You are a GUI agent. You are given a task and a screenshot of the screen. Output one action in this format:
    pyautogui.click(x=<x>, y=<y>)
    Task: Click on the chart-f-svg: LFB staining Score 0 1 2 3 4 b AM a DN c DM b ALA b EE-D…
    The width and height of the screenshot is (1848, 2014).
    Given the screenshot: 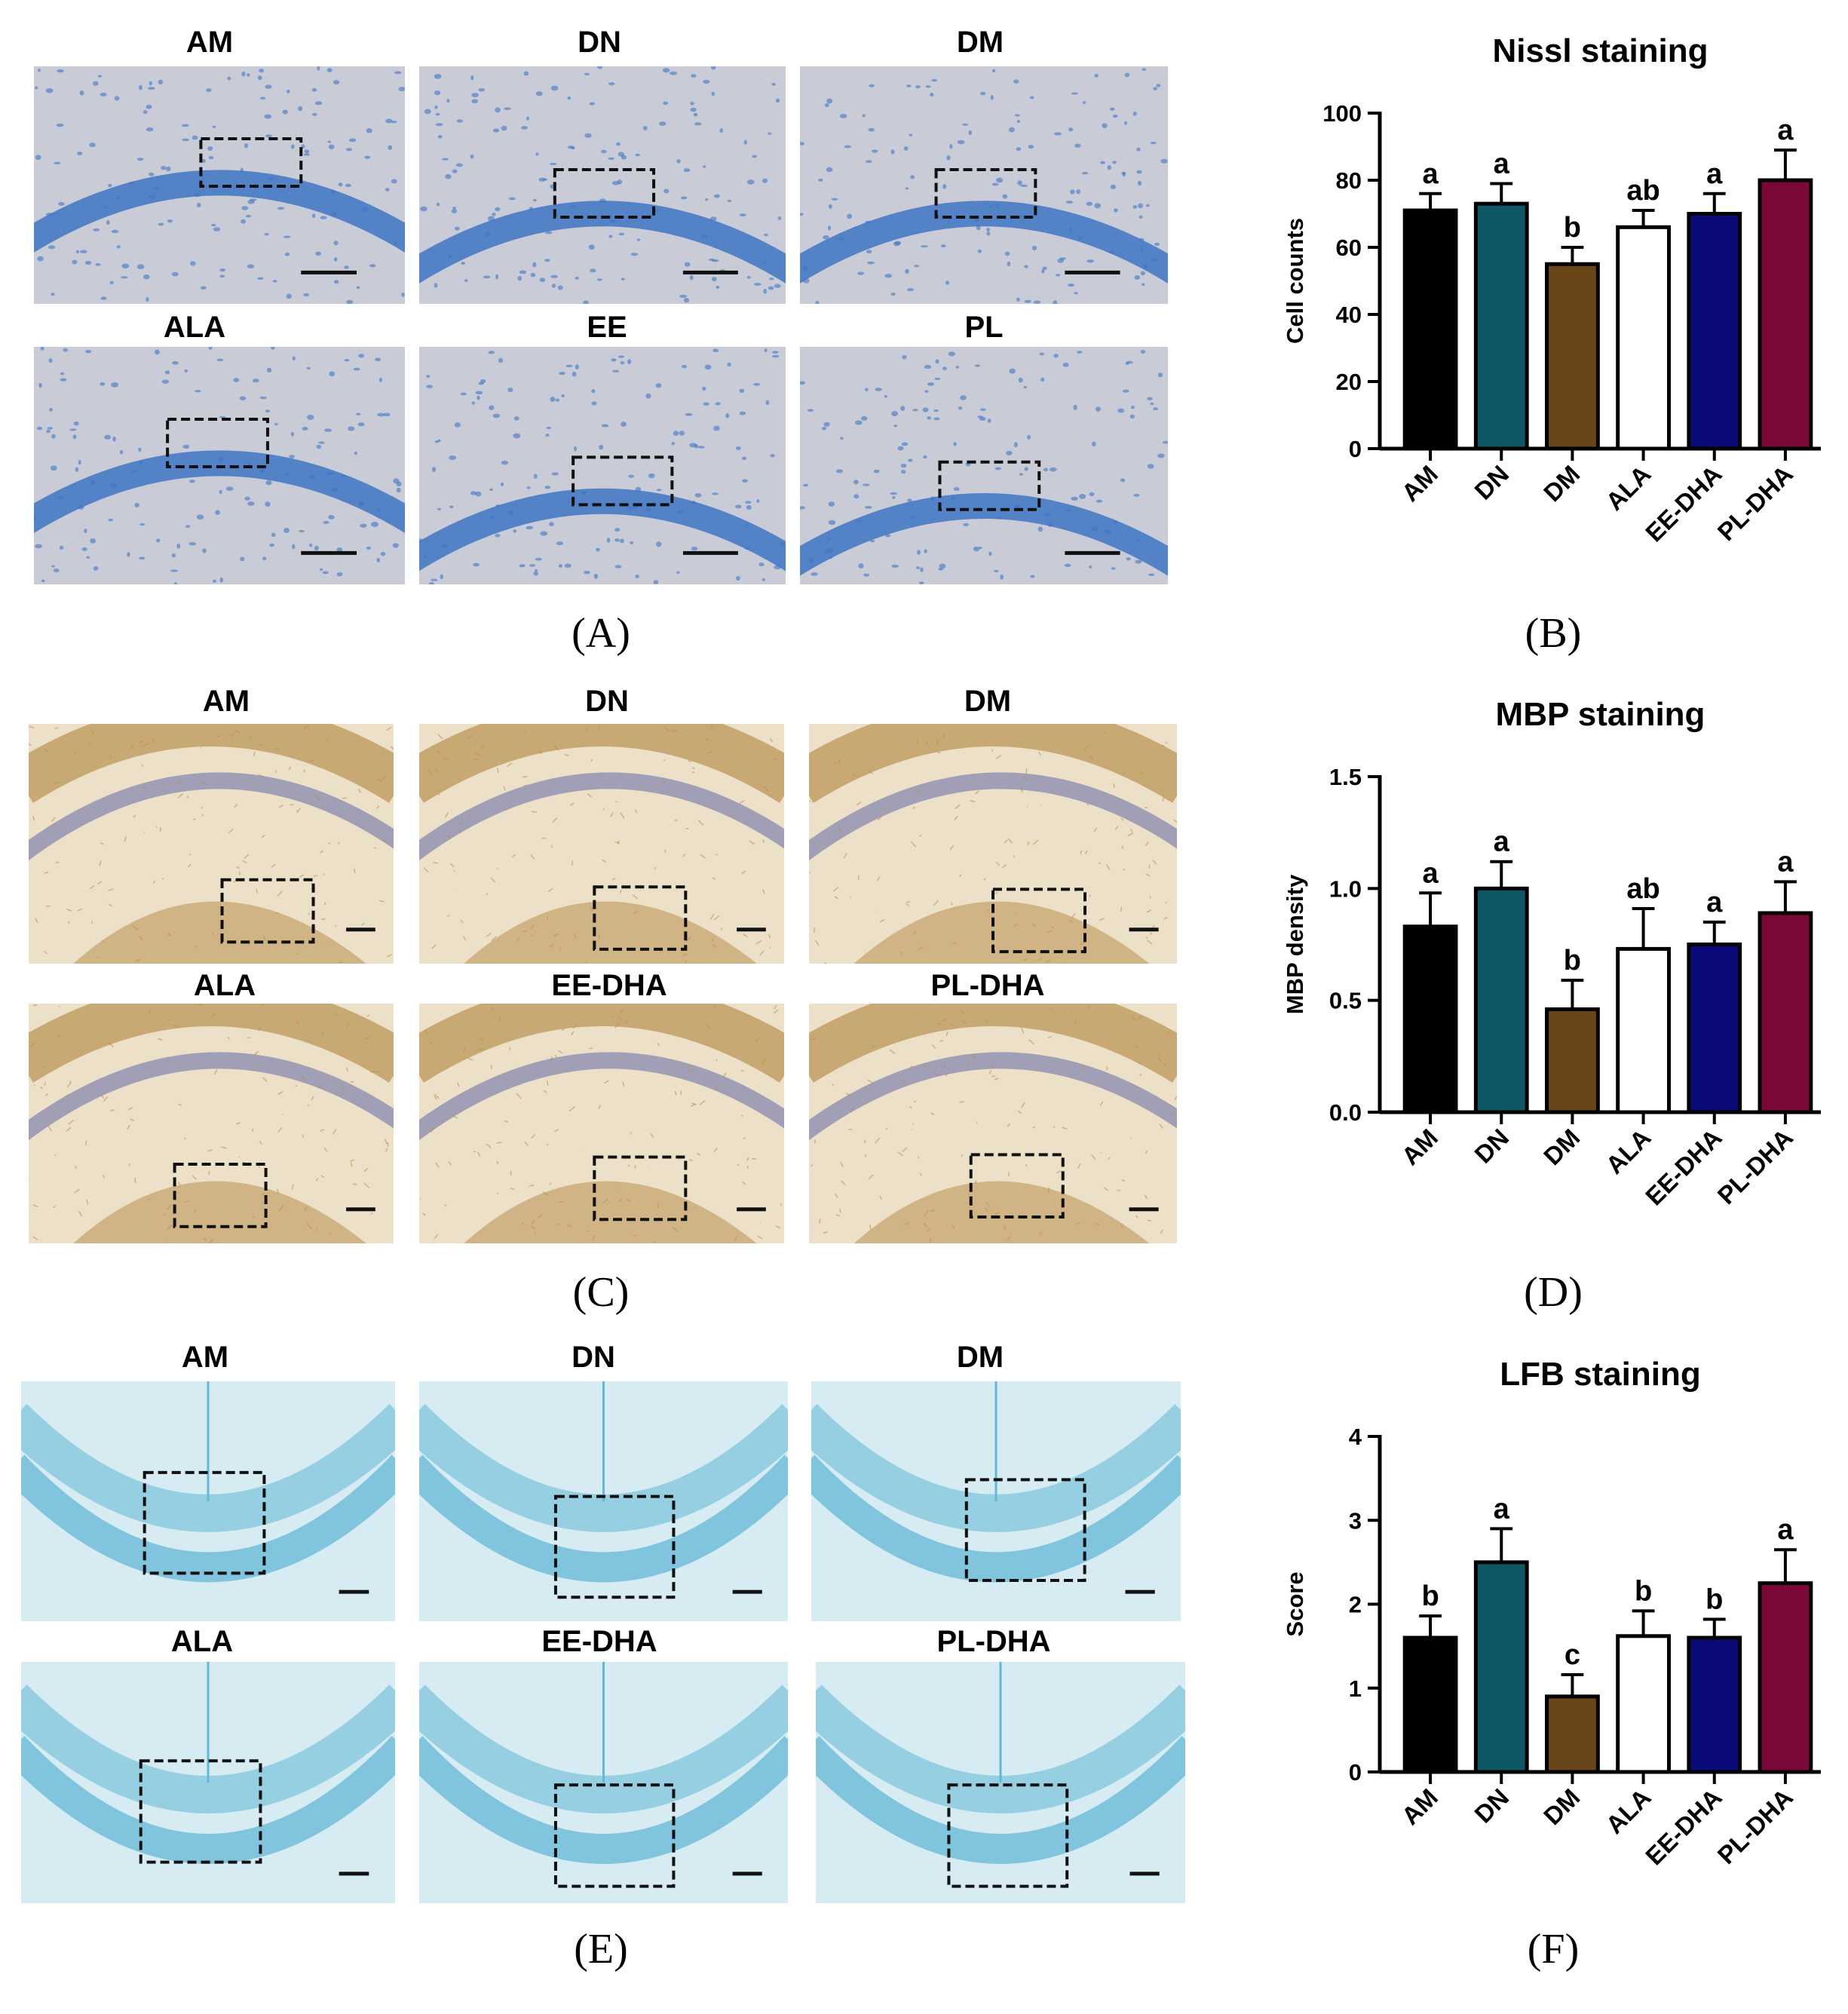 What is the action you would take?
    pyautogui.click(x=1551, y=1613)
    